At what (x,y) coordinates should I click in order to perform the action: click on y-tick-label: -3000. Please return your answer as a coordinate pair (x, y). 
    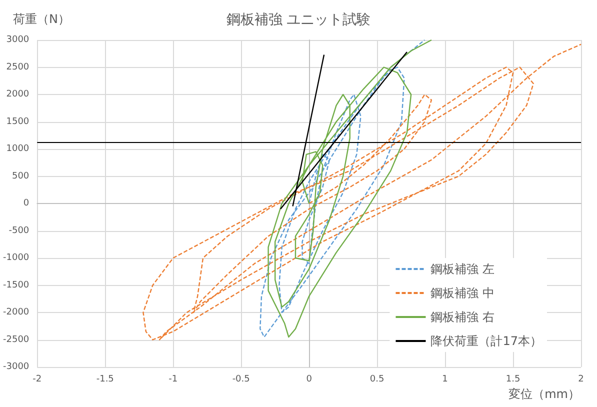
    Looking at the image, I should click on (16, 367).